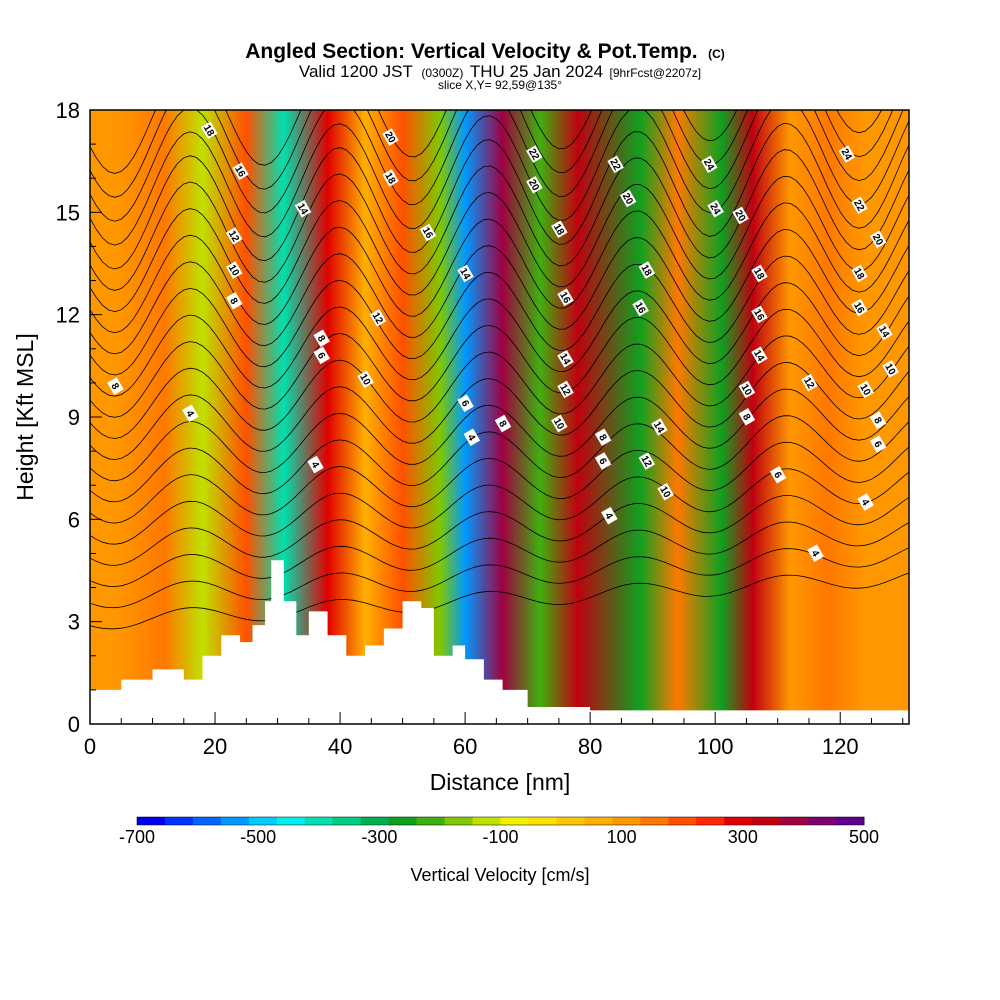 This screenshot has height=1000, width=1000. I want to click on contour-label-text: 14, so click(464, 274).